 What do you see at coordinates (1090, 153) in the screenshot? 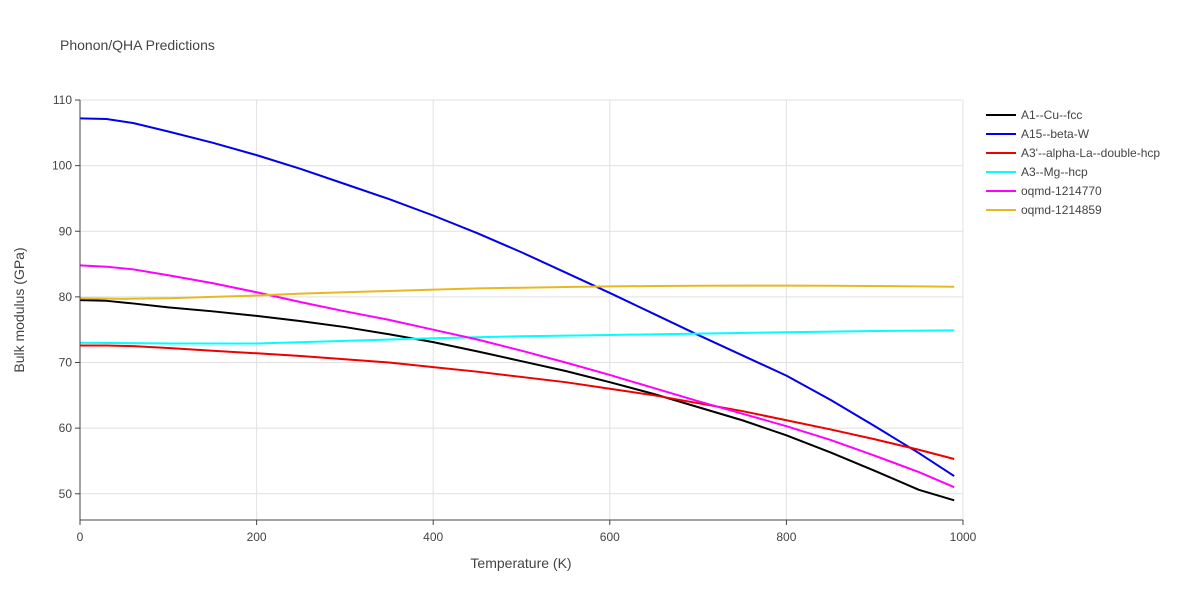
I see `legend-label: A3'--alpha-La--double-hcp` at bounding box center [1090, 153].